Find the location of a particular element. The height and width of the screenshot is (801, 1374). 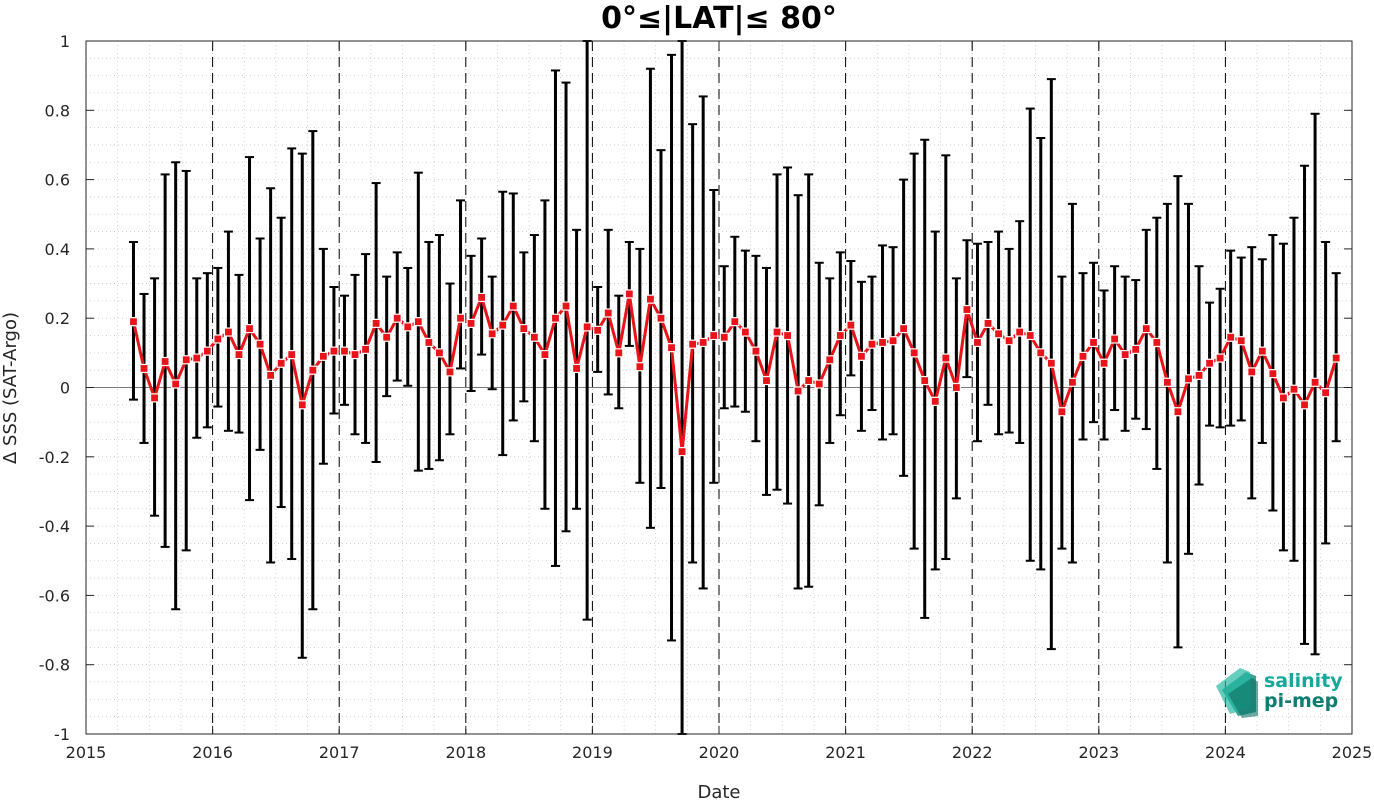

x-tick-label: 2024 is located at coordinates (1225, 752).